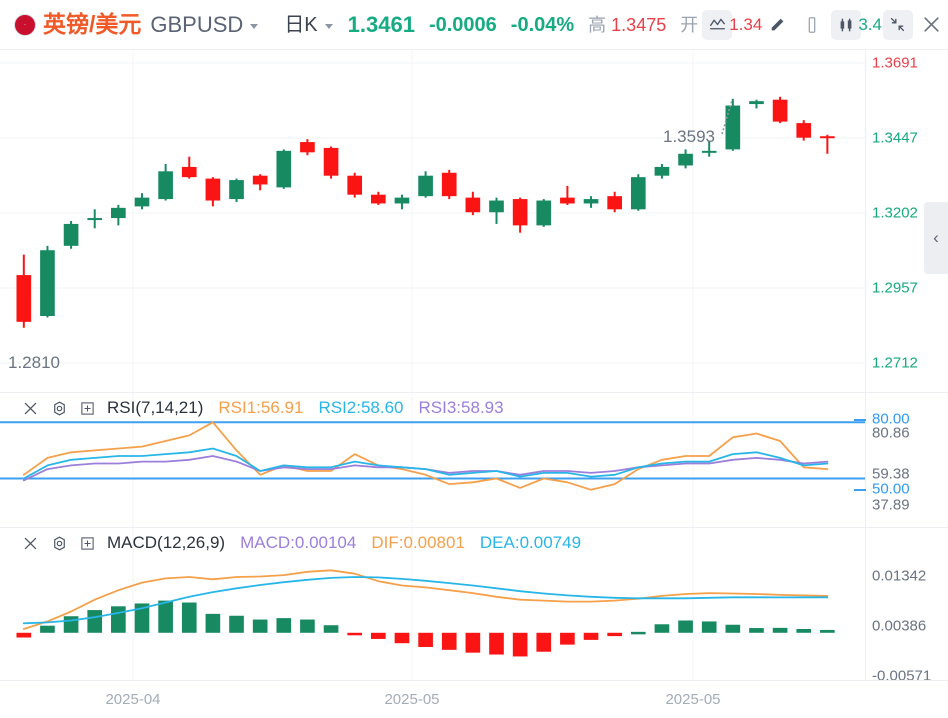  I want to click on high-label: 高, so click(597, 24).